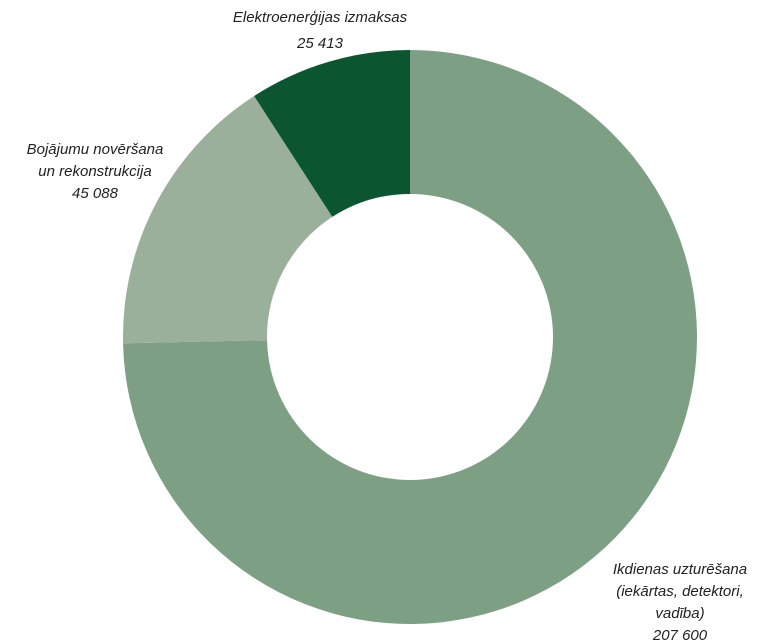 The image size is (760, 643). Describe the element at coordinates (680, 635) in the screenshot. I see `value-label: 207 600` at that location.